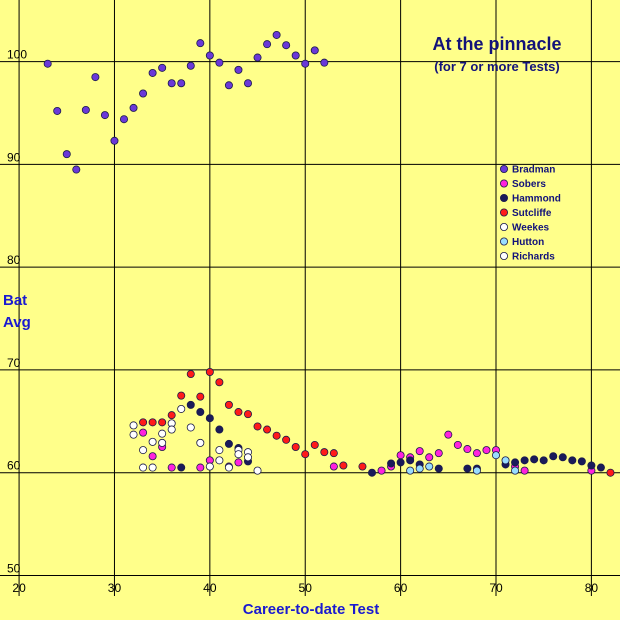  Describe the element at coordinates (504, 241) in the screenshot. I see `legend-marker-hutton` at that location.